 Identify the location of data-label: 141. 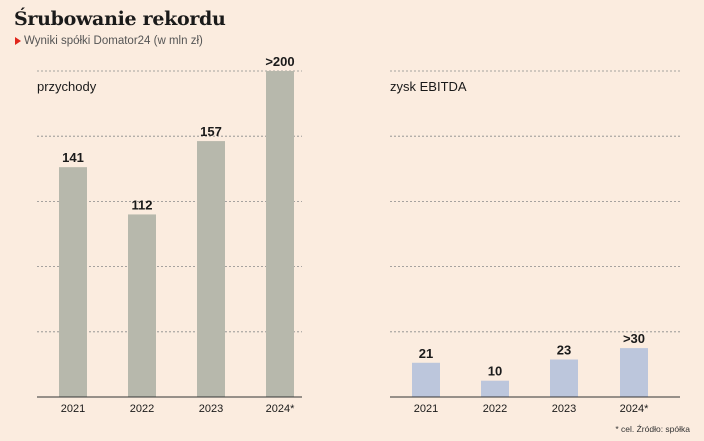
(73, 157).